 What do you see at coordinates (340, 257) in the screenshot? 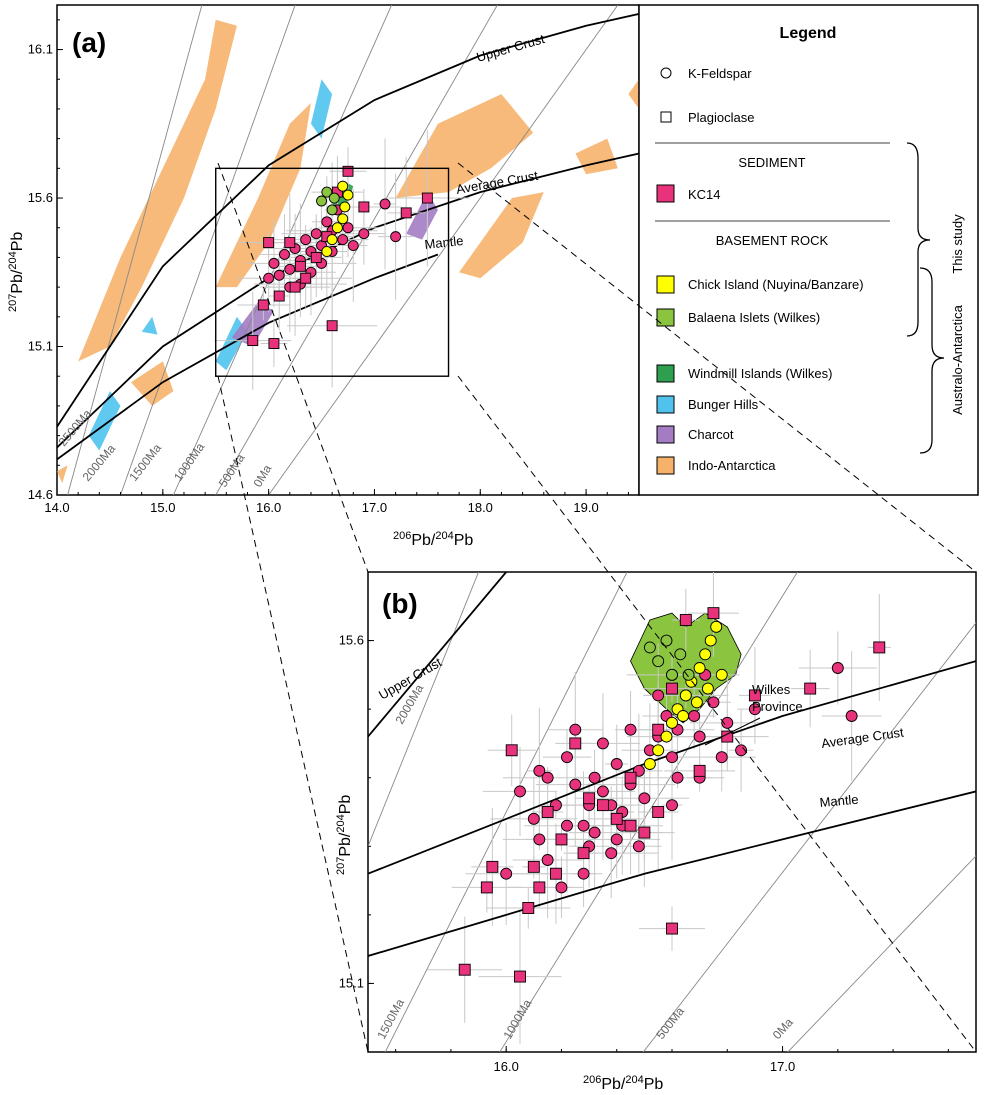
I see `panel-a-points` at bounding box center [340, 257].